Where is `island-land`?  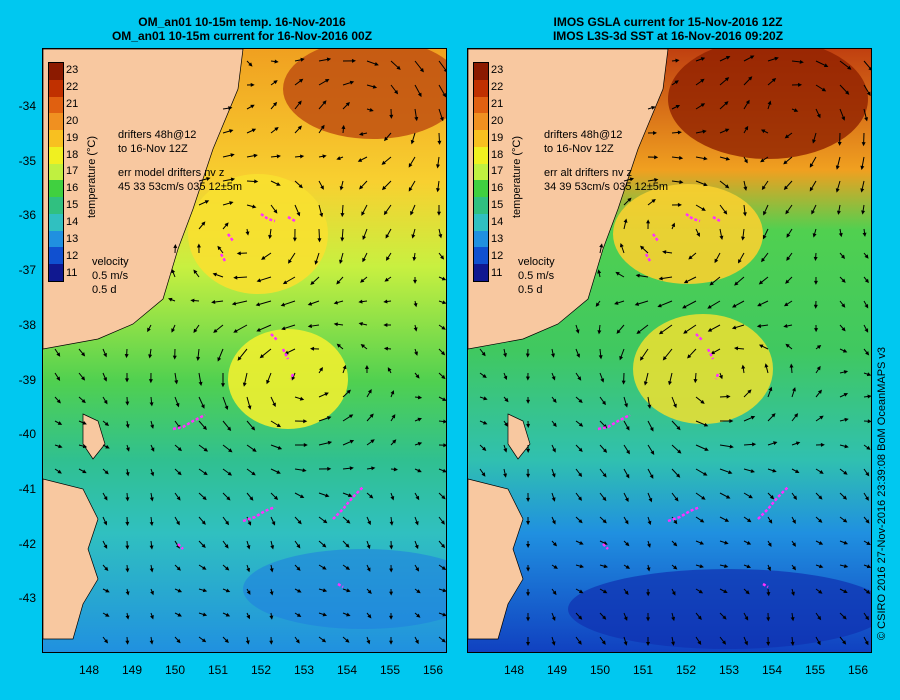 island-land is located at coordinates (94, 436).